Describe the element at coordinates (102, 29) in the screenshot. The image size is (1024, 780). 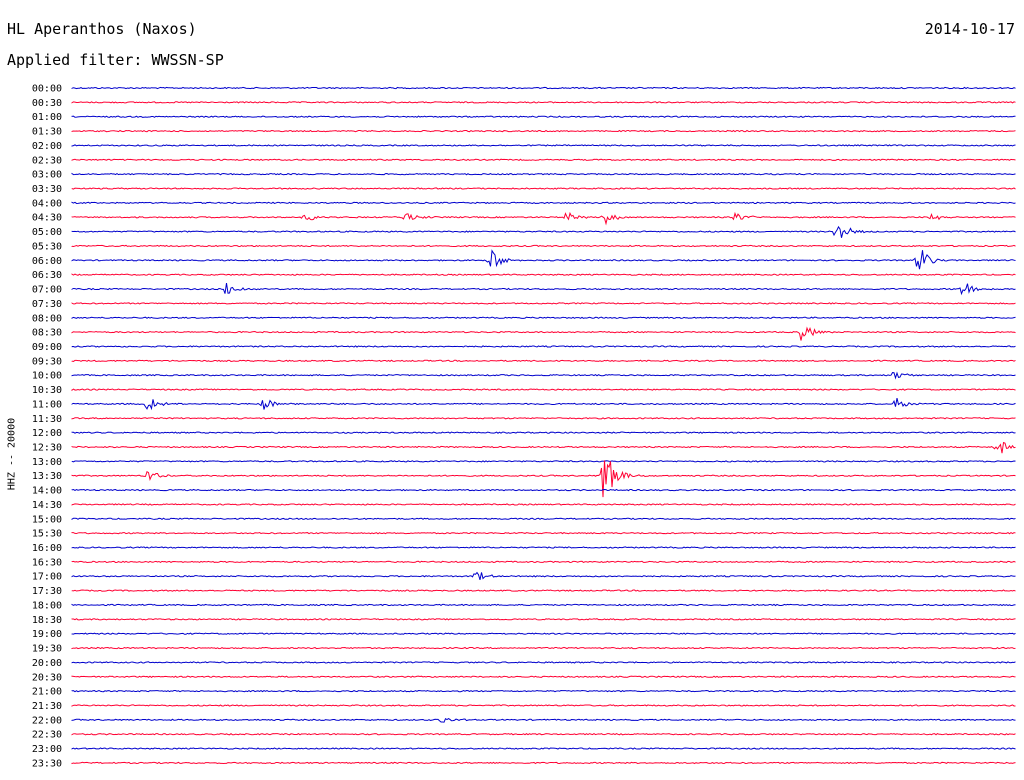
I see `station-title: HL Aperanthos (Naxos)` at that location.